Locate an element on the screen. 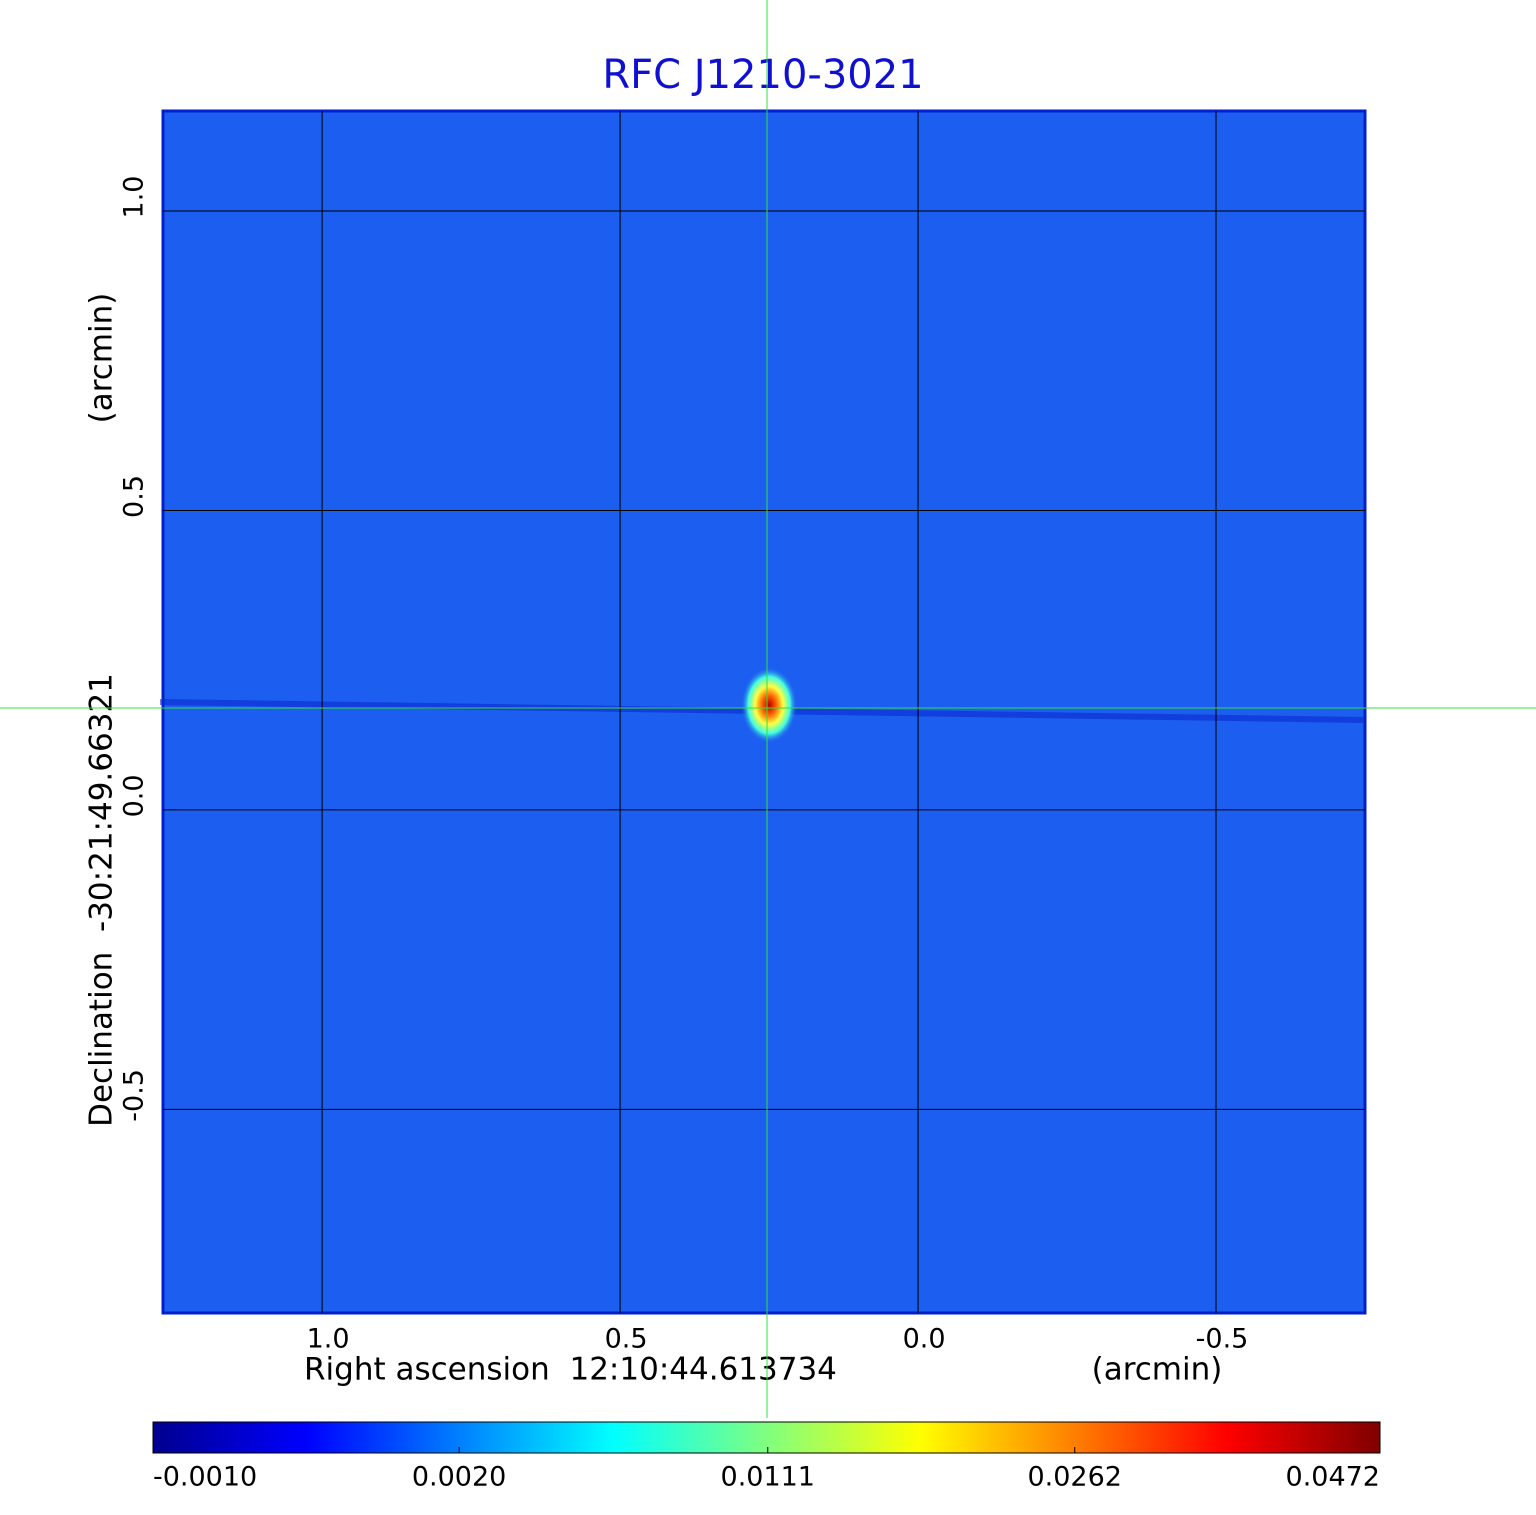  colorbar is located at coordinates (766, 1437).